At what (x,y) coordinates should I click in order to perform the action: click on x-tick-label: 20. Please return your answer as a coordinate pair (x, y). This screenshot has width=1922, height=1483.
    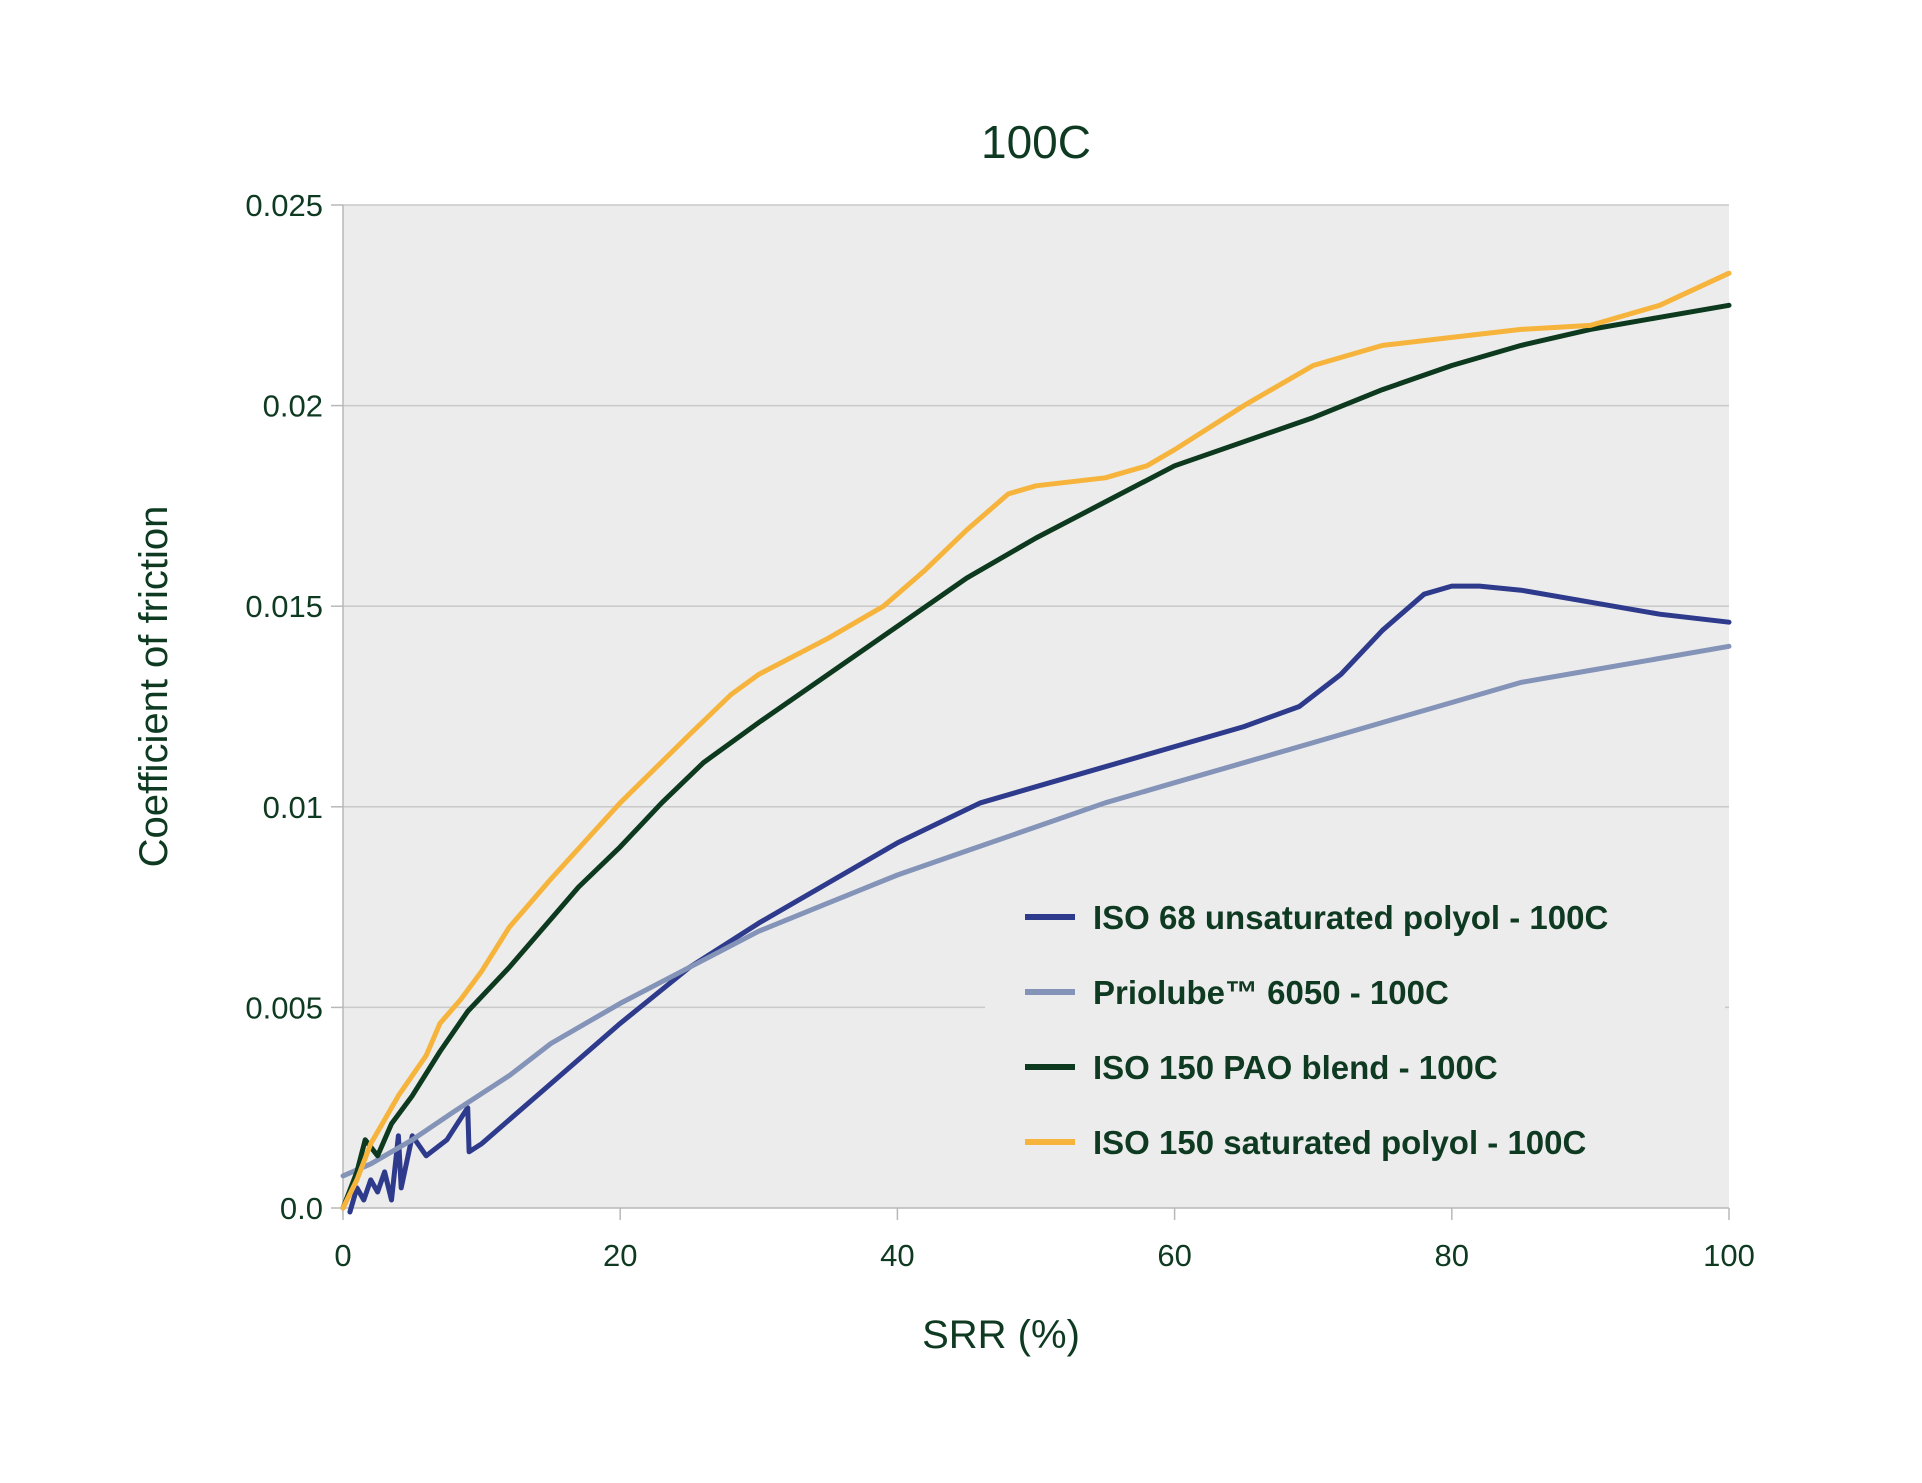
    Looking at the image, I should click on (620, 1255).